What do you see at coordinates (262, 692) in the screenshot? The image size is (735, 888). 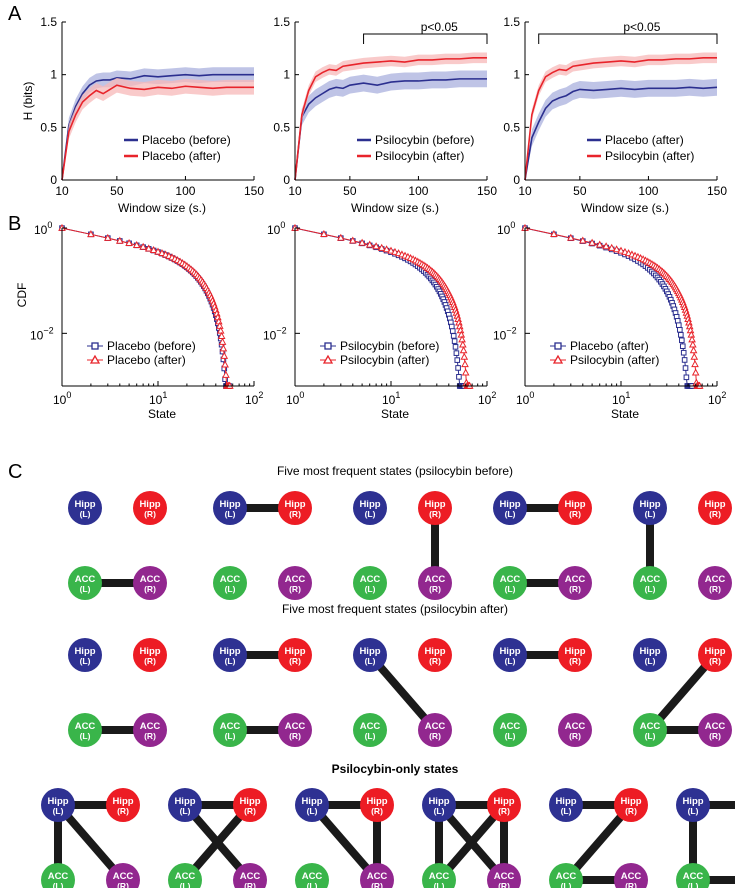 I see `state-after-2: Hipp(L)Hipp(R)ACC(L)ACC(R)` at bounding box center [262, 692].